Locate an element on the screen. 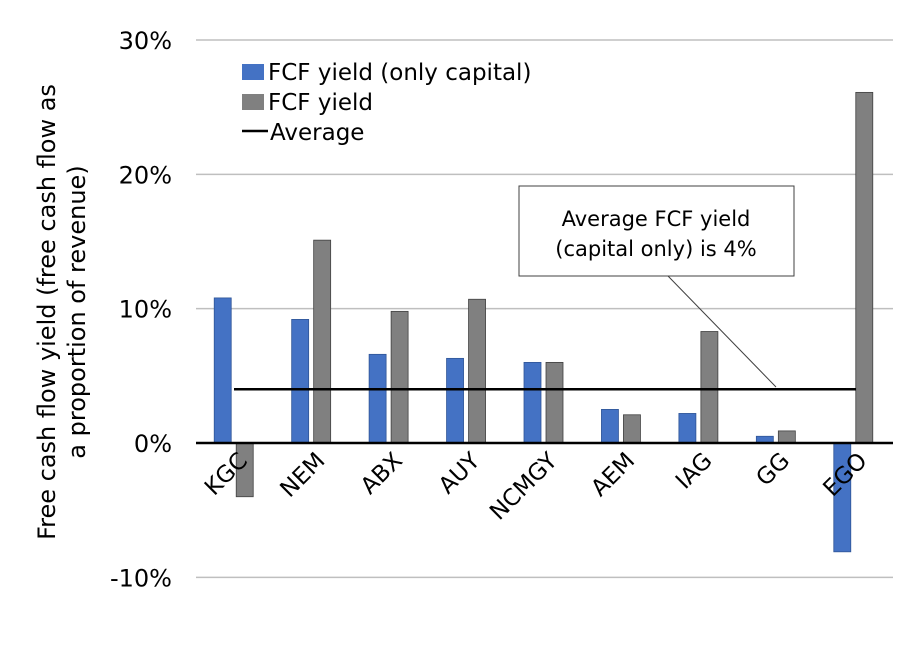 Image resolution: width=911 pixels, height=662 pixels. bar-fcf-yield-capital-nem is located at coordinates (300, 381).